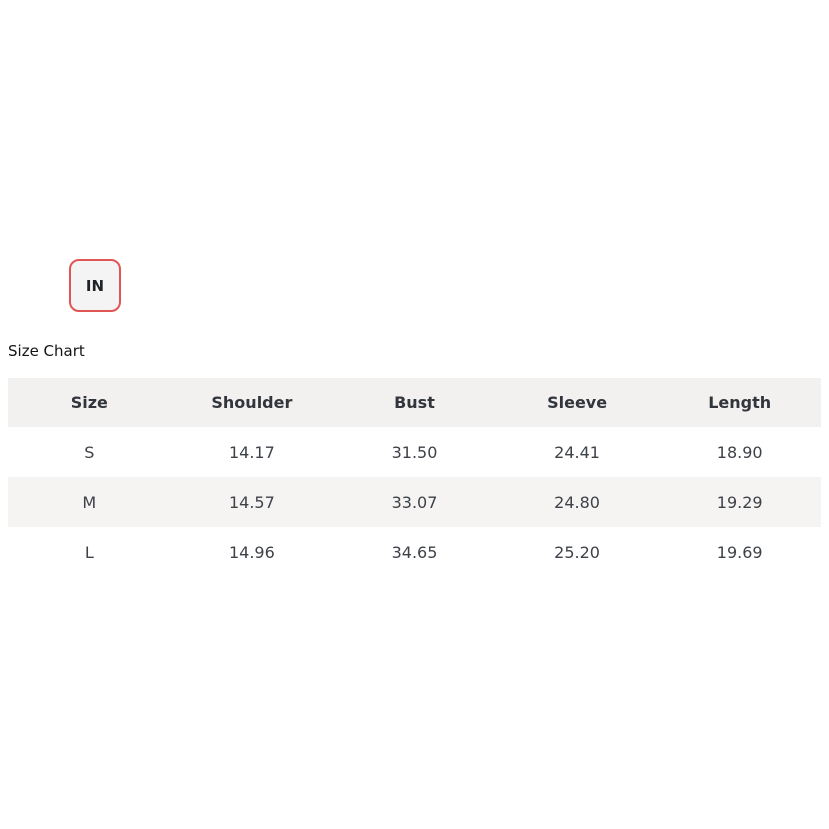 The width and height of the screenshot is (829, 829). I want to click on cell-bust: 31.50, so click(414, 452).